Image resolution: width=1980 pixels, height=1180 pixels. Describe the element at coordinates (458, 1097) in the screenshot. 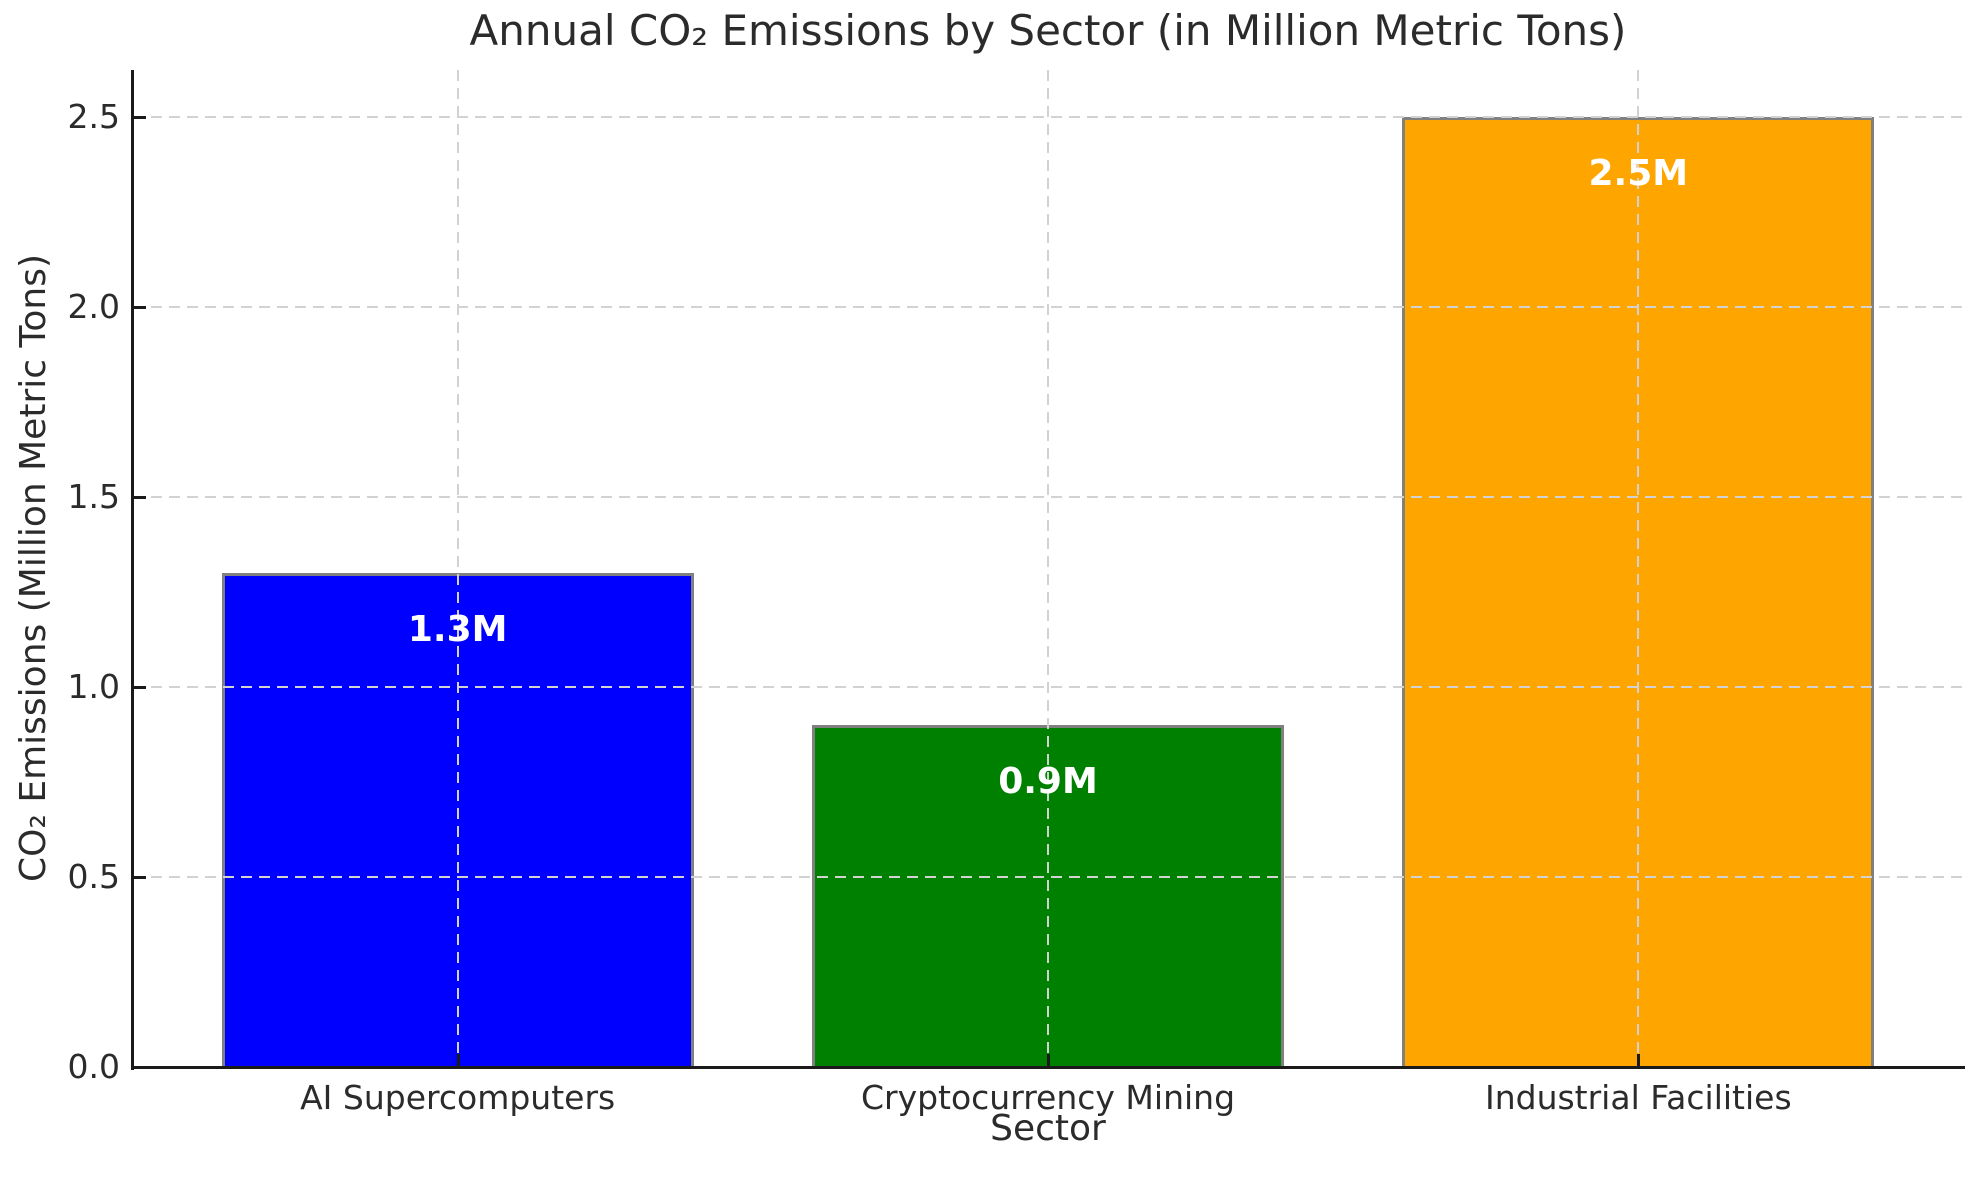

I see `x-tick-label: AI Supercomputers` at that location.